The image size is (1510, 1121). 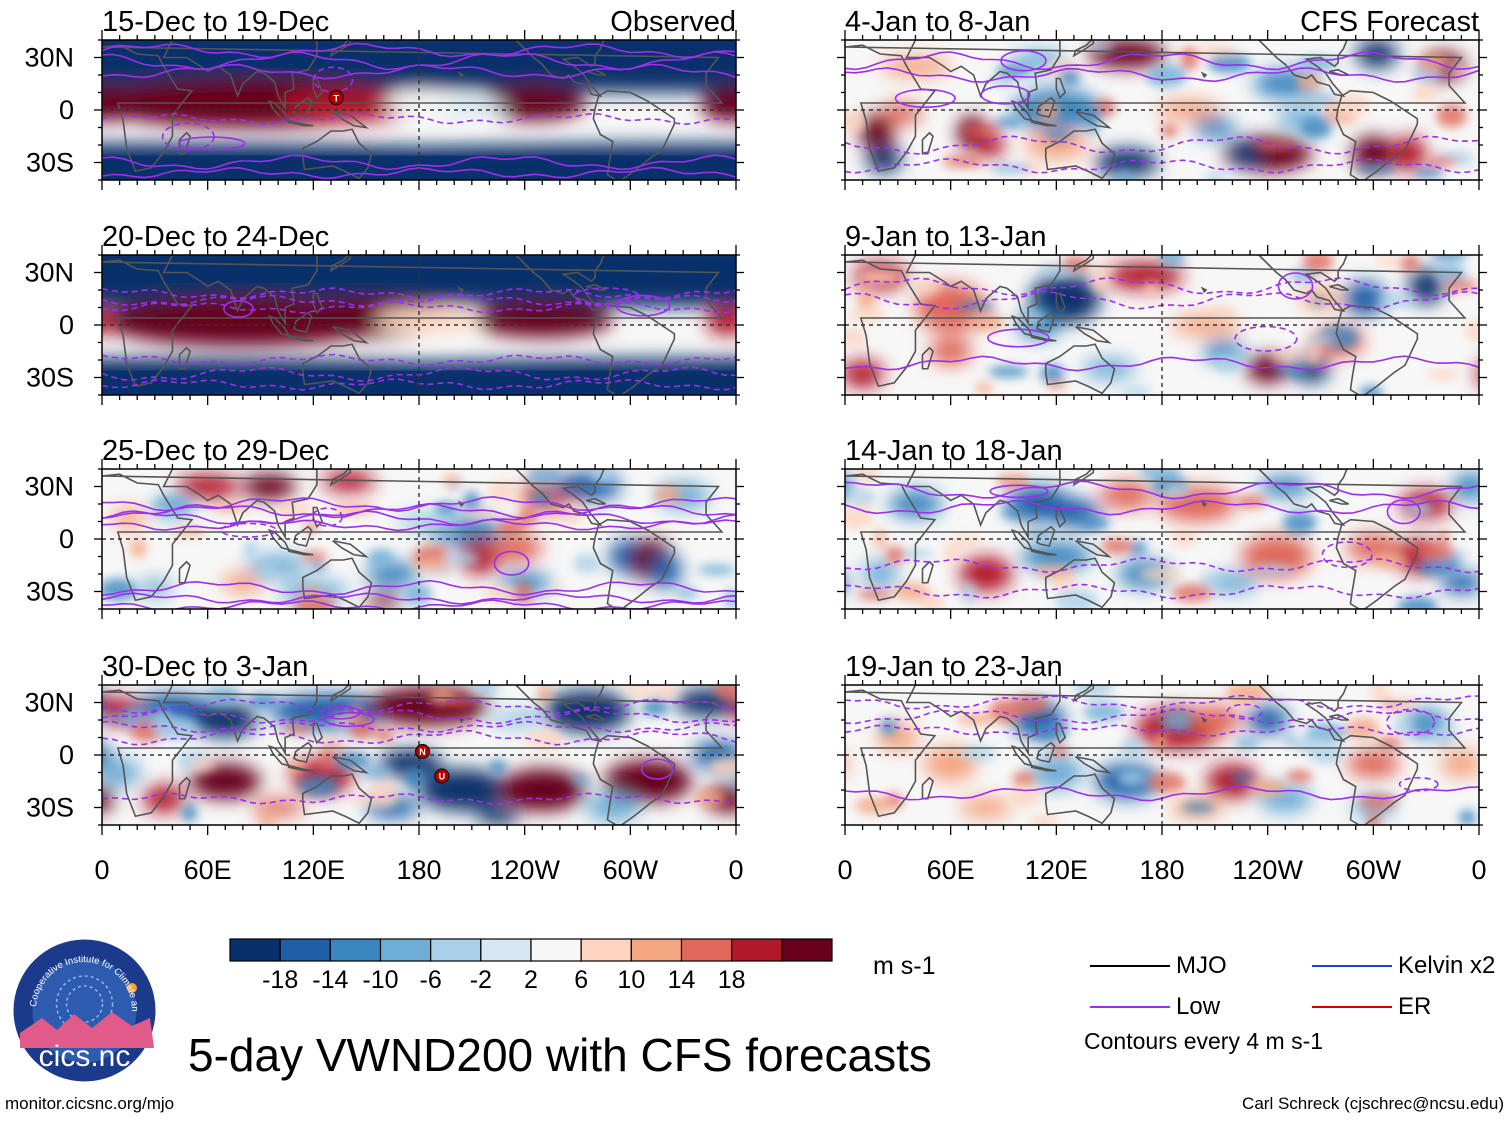 I want to click on x-tick-label: 120W, so click(x=1267, y=870).